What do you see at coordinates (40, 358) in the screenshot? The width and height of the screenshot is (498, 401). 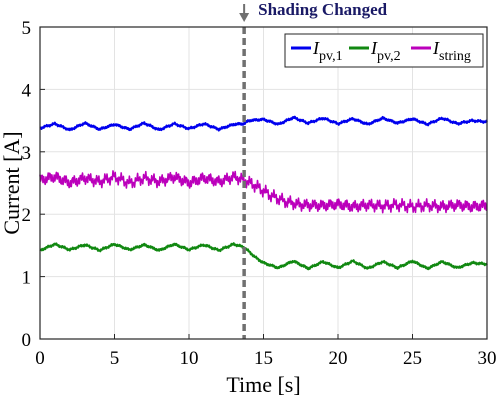 I see `x-tick-label: 0` at bounding box center [40, 358].